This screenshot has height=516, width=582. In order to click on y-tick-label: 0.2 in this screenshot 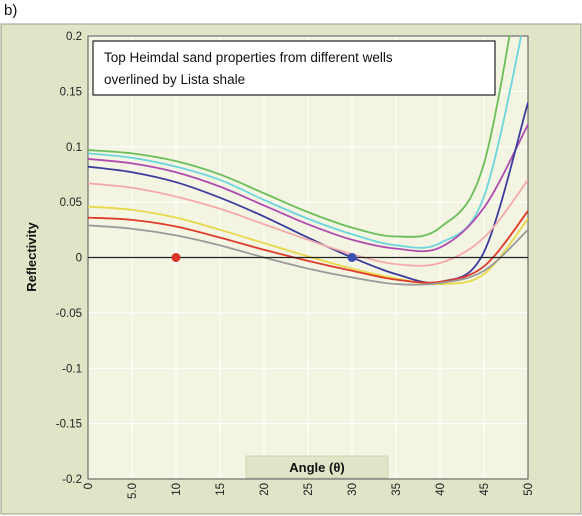, I will do `click(74, 37)`.